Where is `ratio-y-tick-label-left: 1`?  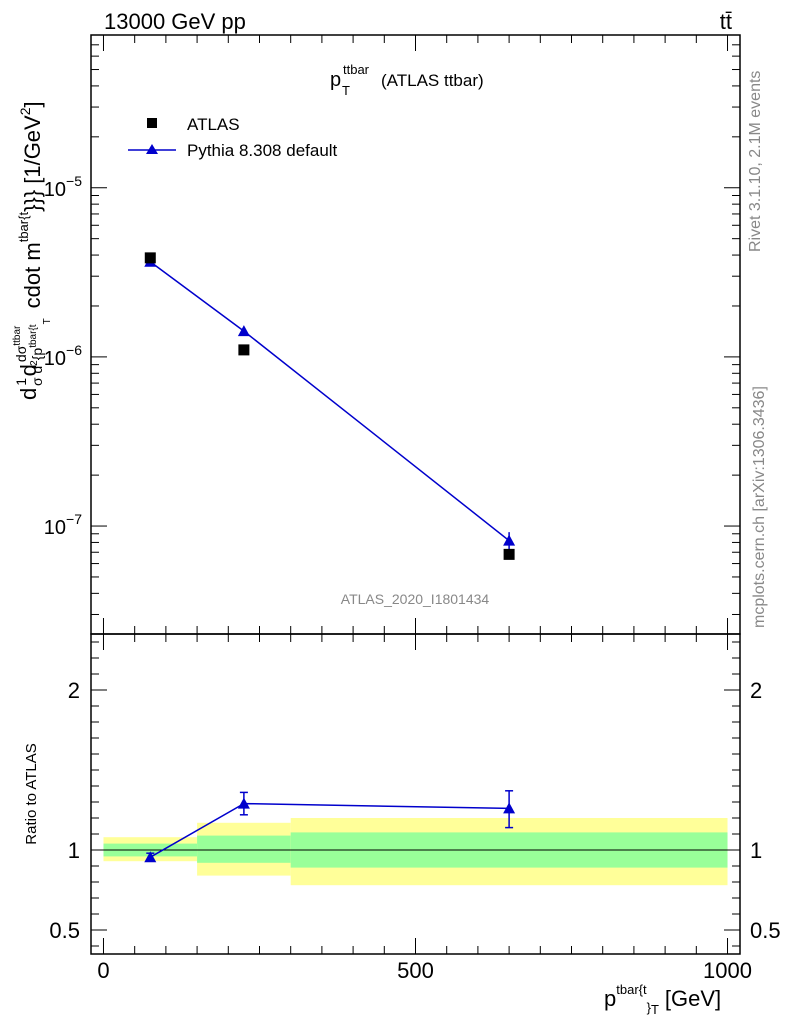 ratio-y-tick-label-left: 1 is located at coordinates (74, 850).